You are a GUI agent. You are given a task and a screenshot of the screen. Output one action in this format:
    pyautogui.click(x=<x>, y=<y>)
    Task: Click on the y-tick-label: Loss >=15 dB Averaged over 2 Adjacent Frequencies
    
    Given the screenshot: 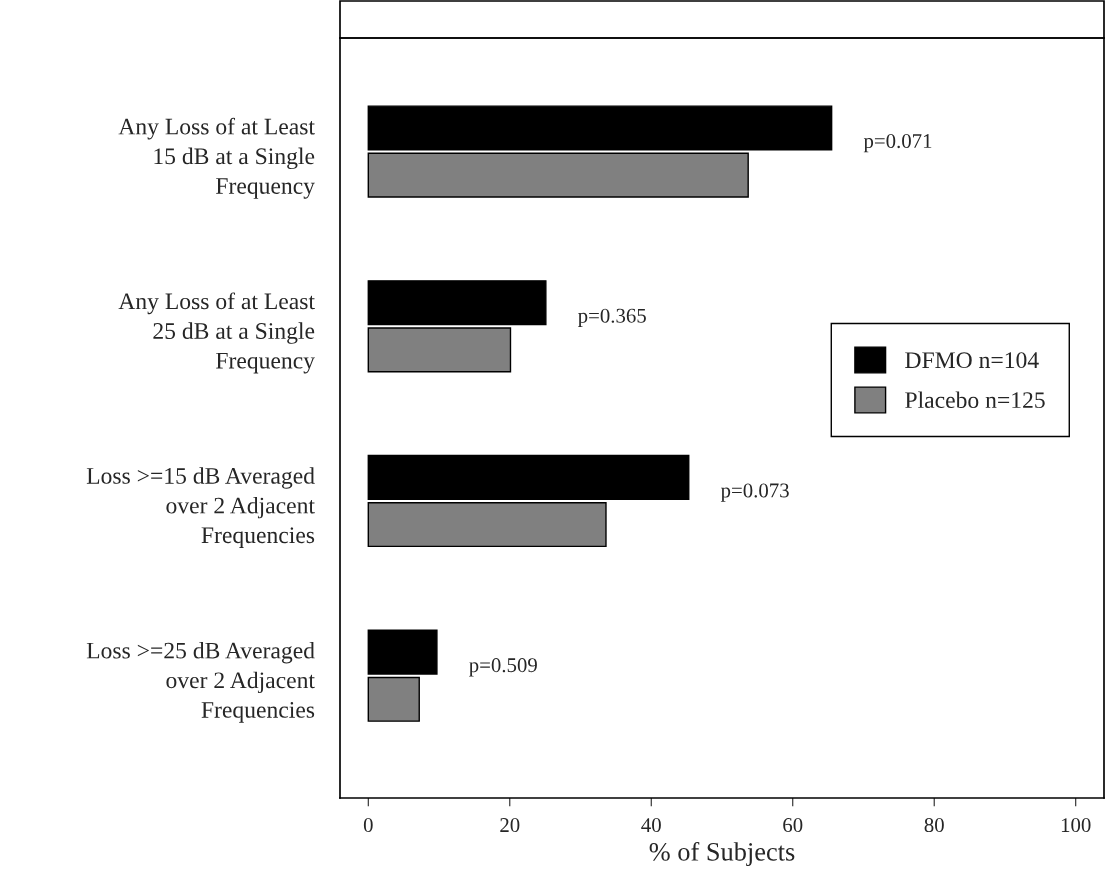 What is the action you would take?
    pyautogui.click(x=200, y=507)
    